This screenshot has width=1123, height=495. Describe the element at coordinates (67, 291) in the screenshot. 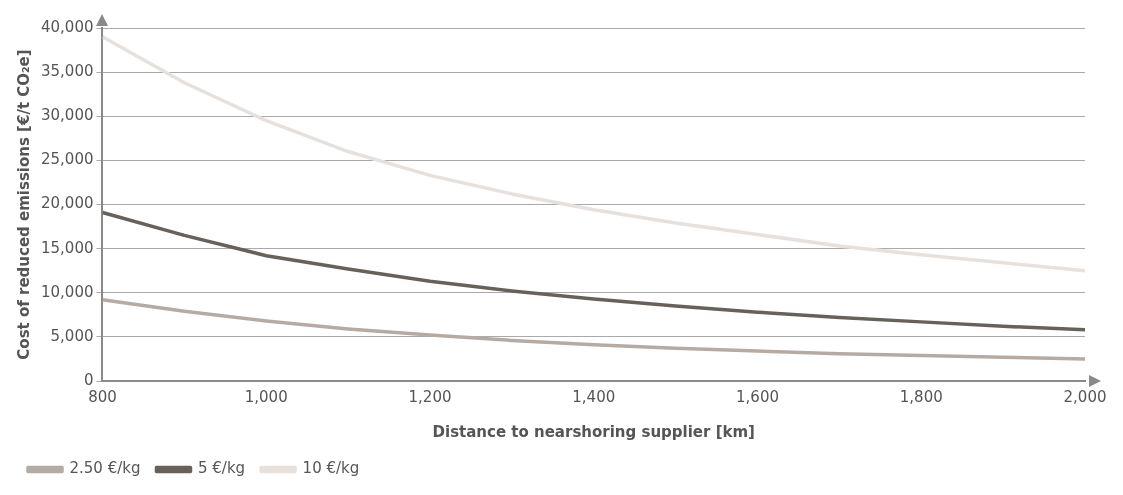

I see `y-tick-label: 10,000` at that location.